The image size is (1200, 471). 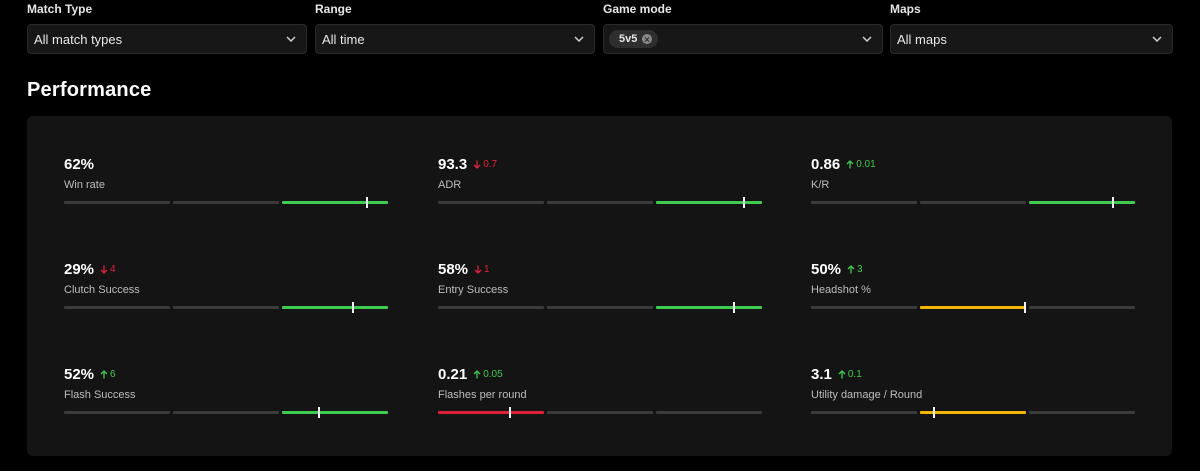 What do you see at coordinates (973, 291) in the screenshot?
I see `stat-card-headshot: 50% 3 Headshot %` at bounding box center [973, 291].